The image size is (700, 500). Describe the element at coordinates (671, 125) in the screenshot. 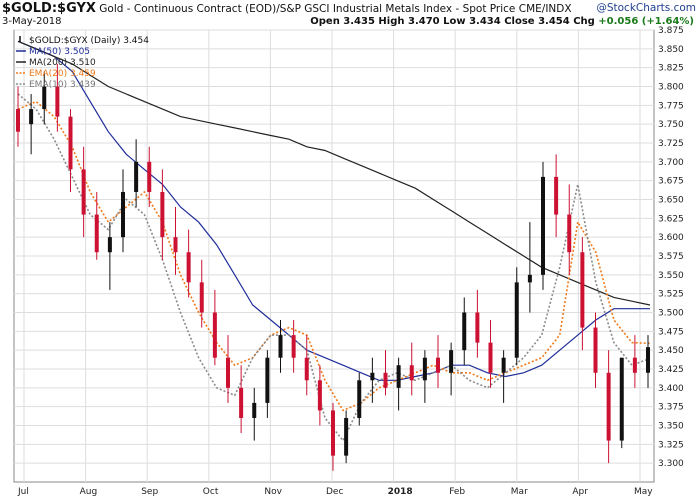

I see `y-tick-label: 3.750` at that location.